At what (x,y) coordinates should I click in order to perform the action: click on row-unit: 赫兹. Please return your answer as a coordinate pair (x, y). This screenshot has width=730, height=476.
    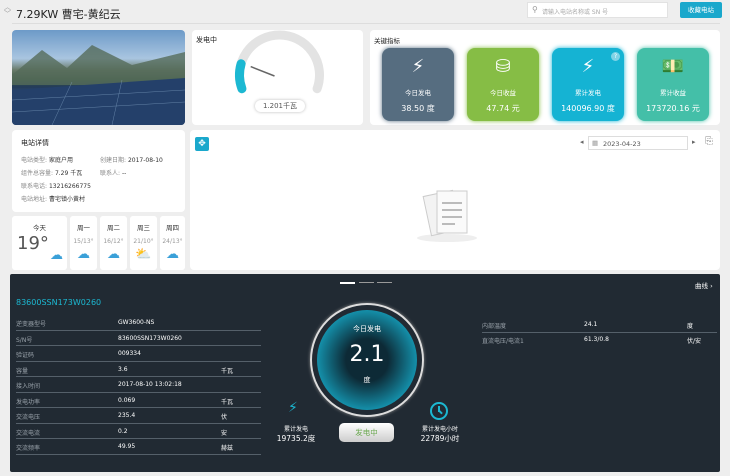
    Looking at the image, I should click on (227, 448).